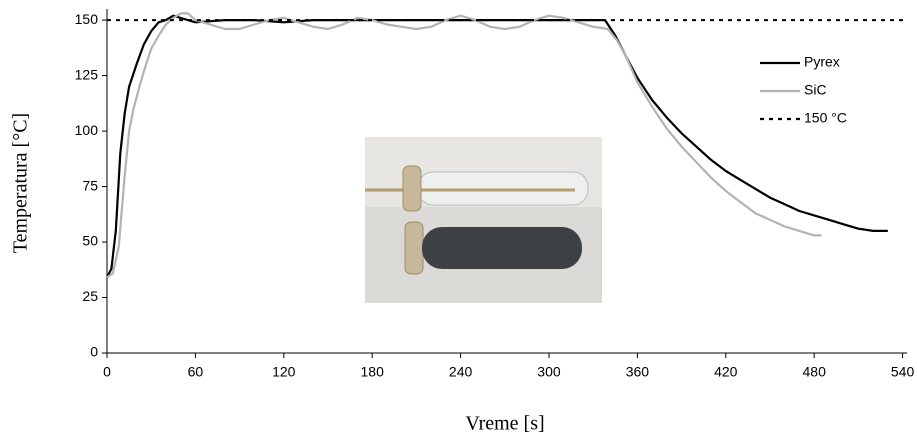 Image resolution: width=917 pixels, height=438 pixels. I want to click on y-tick-label: 150, so click(87, 19).